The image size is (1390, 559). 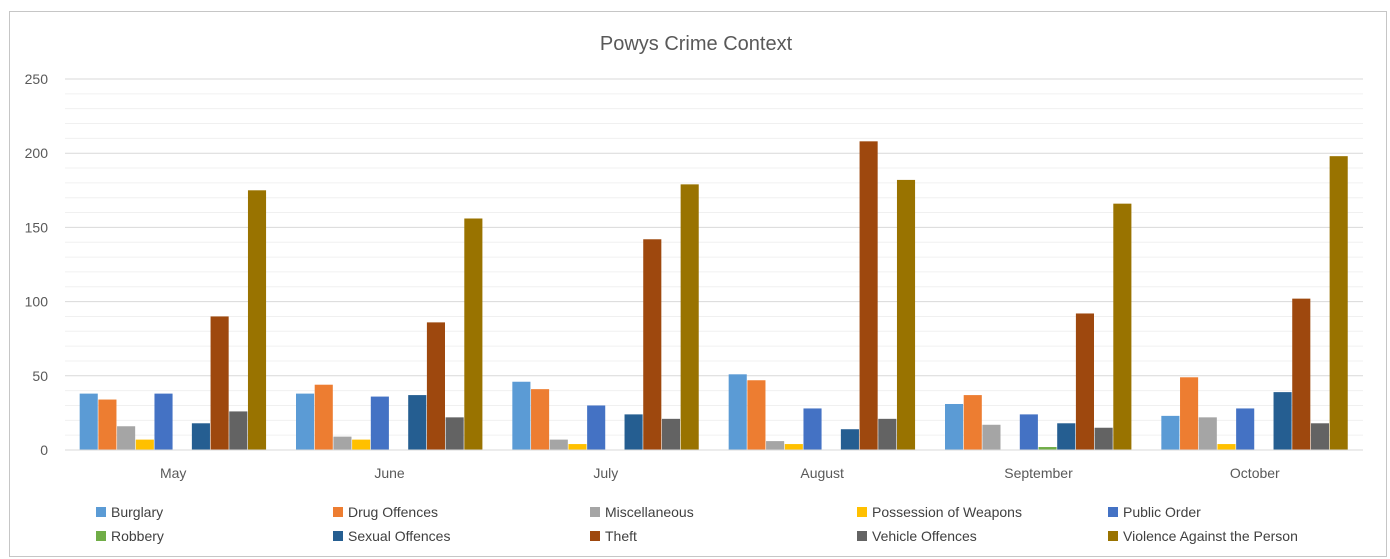 I want to click on legend-item-drug-offences: Drug Offences, so click(x=385, y=512).